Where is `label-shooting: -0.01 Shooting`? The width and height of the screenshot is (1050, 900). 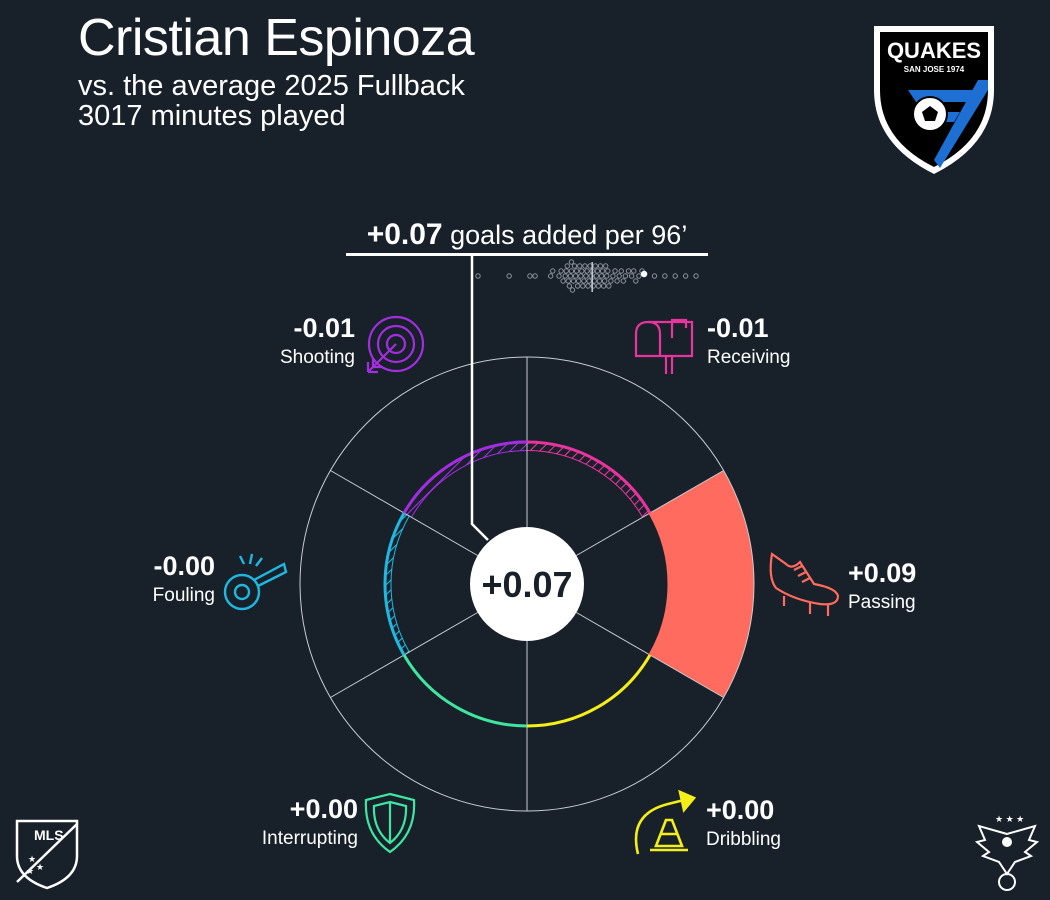
label-shooting: -0.01 Shooting is located at coordinates (302, 340).